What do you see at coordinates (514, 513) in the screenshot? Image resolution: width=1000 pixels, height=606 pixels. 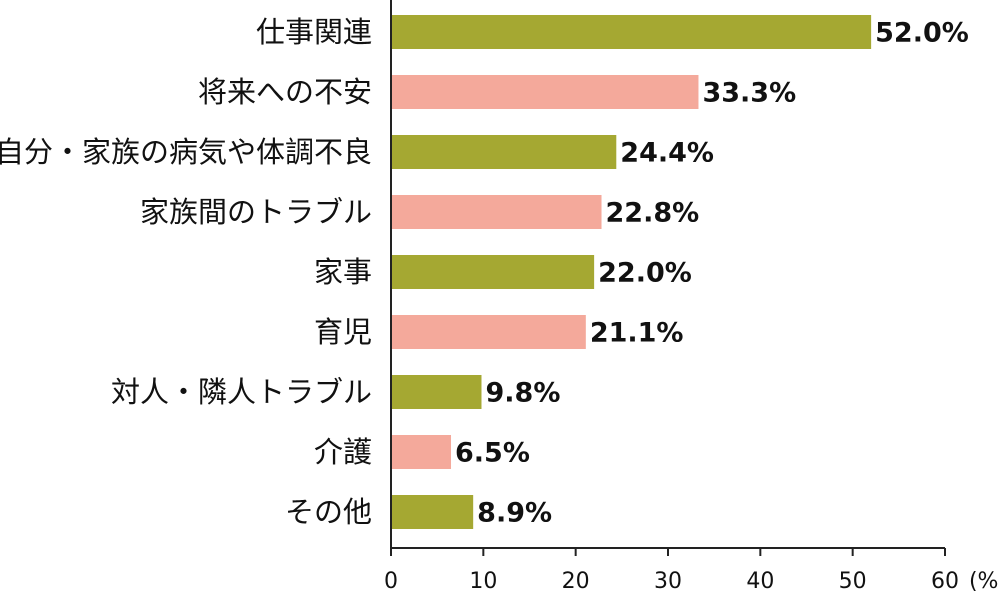 I see `value-label: 8.9%` at bounding box center [514, 513].